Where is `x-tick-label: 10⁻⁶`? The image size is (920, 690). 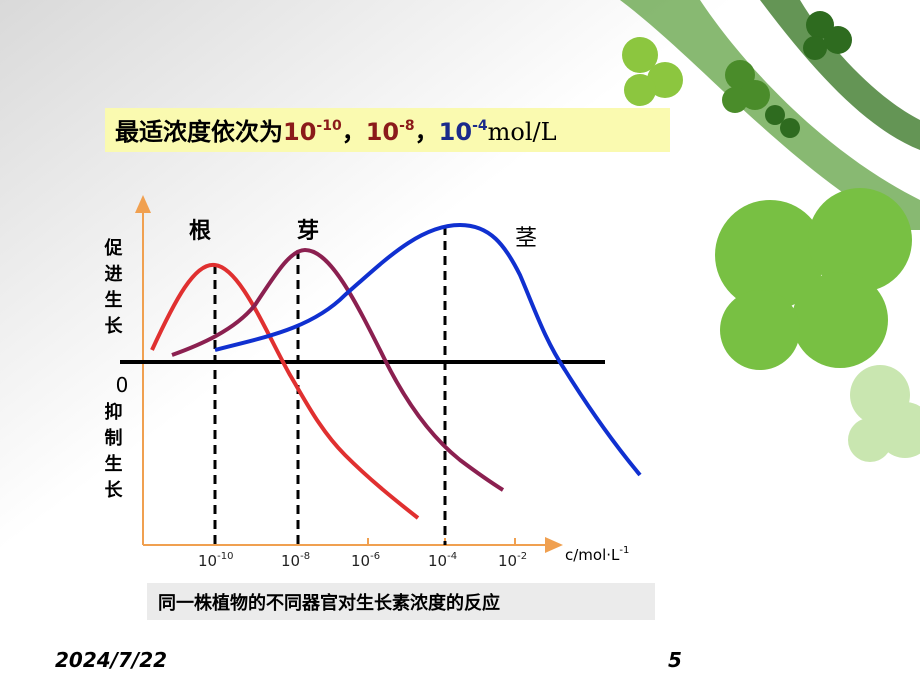 x-tick-label: 10⁻⁶ is located at coordinates (365, 560).